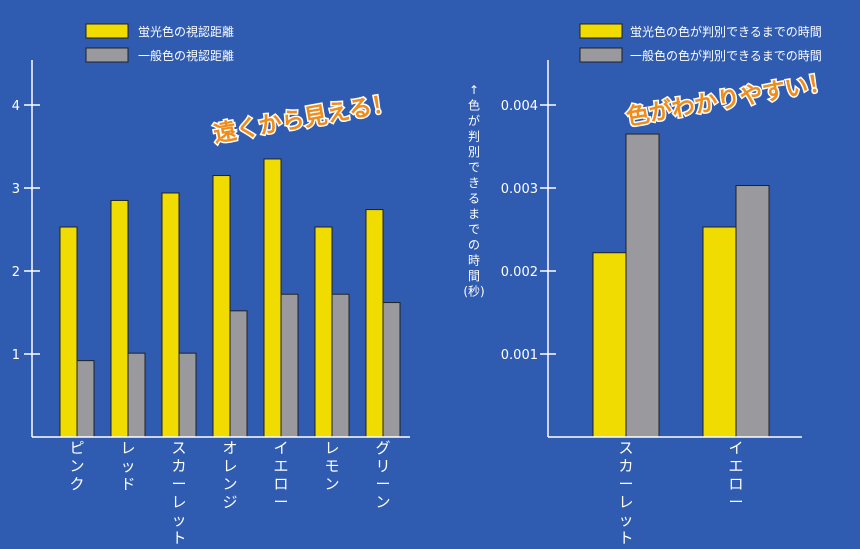  Describe the element at coordinates (382, 475) in the screenshot. I see `x-tick-label: グリーン` at that location.